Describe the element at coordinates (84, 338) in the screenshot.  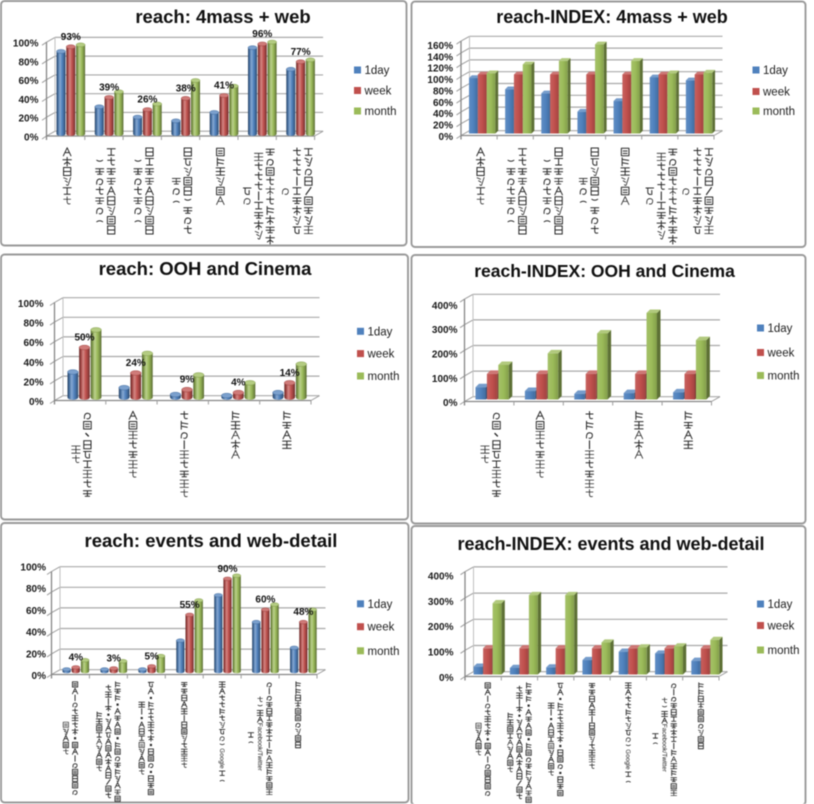
I see `svg-text: 50%` at that location.